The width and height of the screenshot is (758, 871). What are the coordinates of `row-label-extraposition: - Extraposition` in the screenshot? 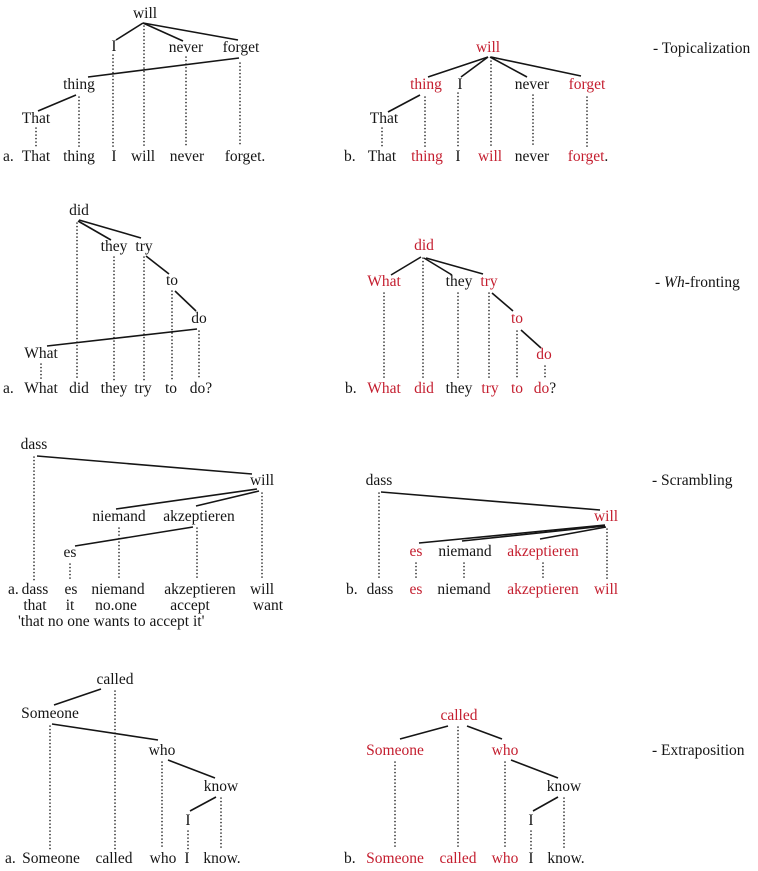 It's located at (698, 751).